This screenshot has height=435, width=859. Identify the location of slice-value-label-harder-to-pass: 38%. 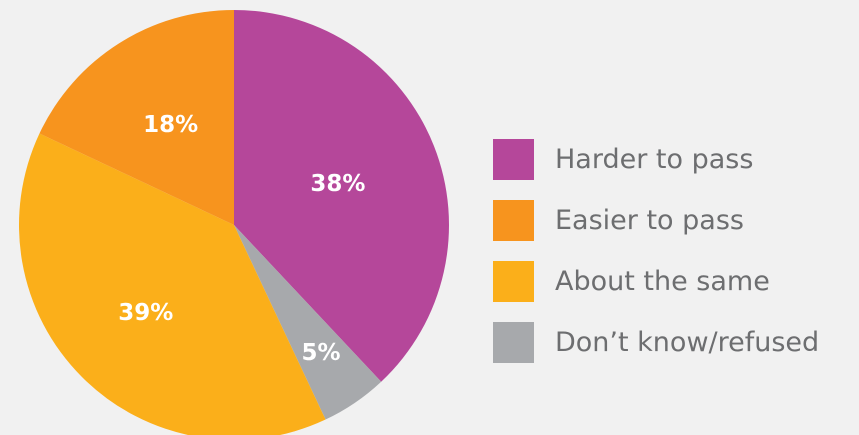
(337, 184).